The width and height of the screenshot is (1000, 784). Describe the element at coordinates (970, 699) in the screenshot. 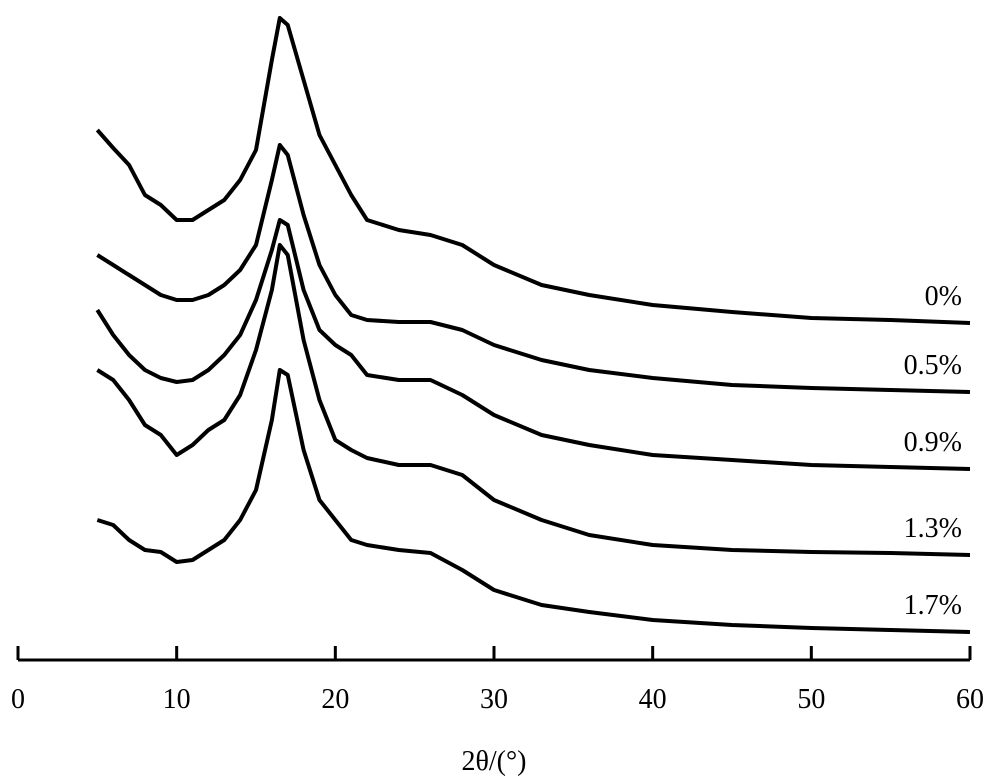

I see `x-tick-label: 60` at that location.